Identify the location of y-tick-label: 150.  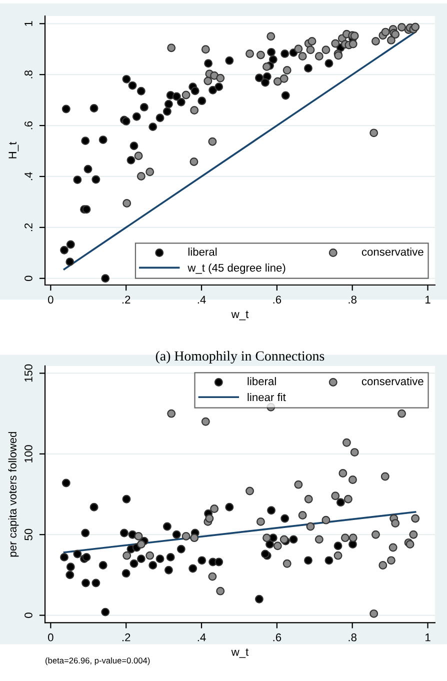
(28, 373).